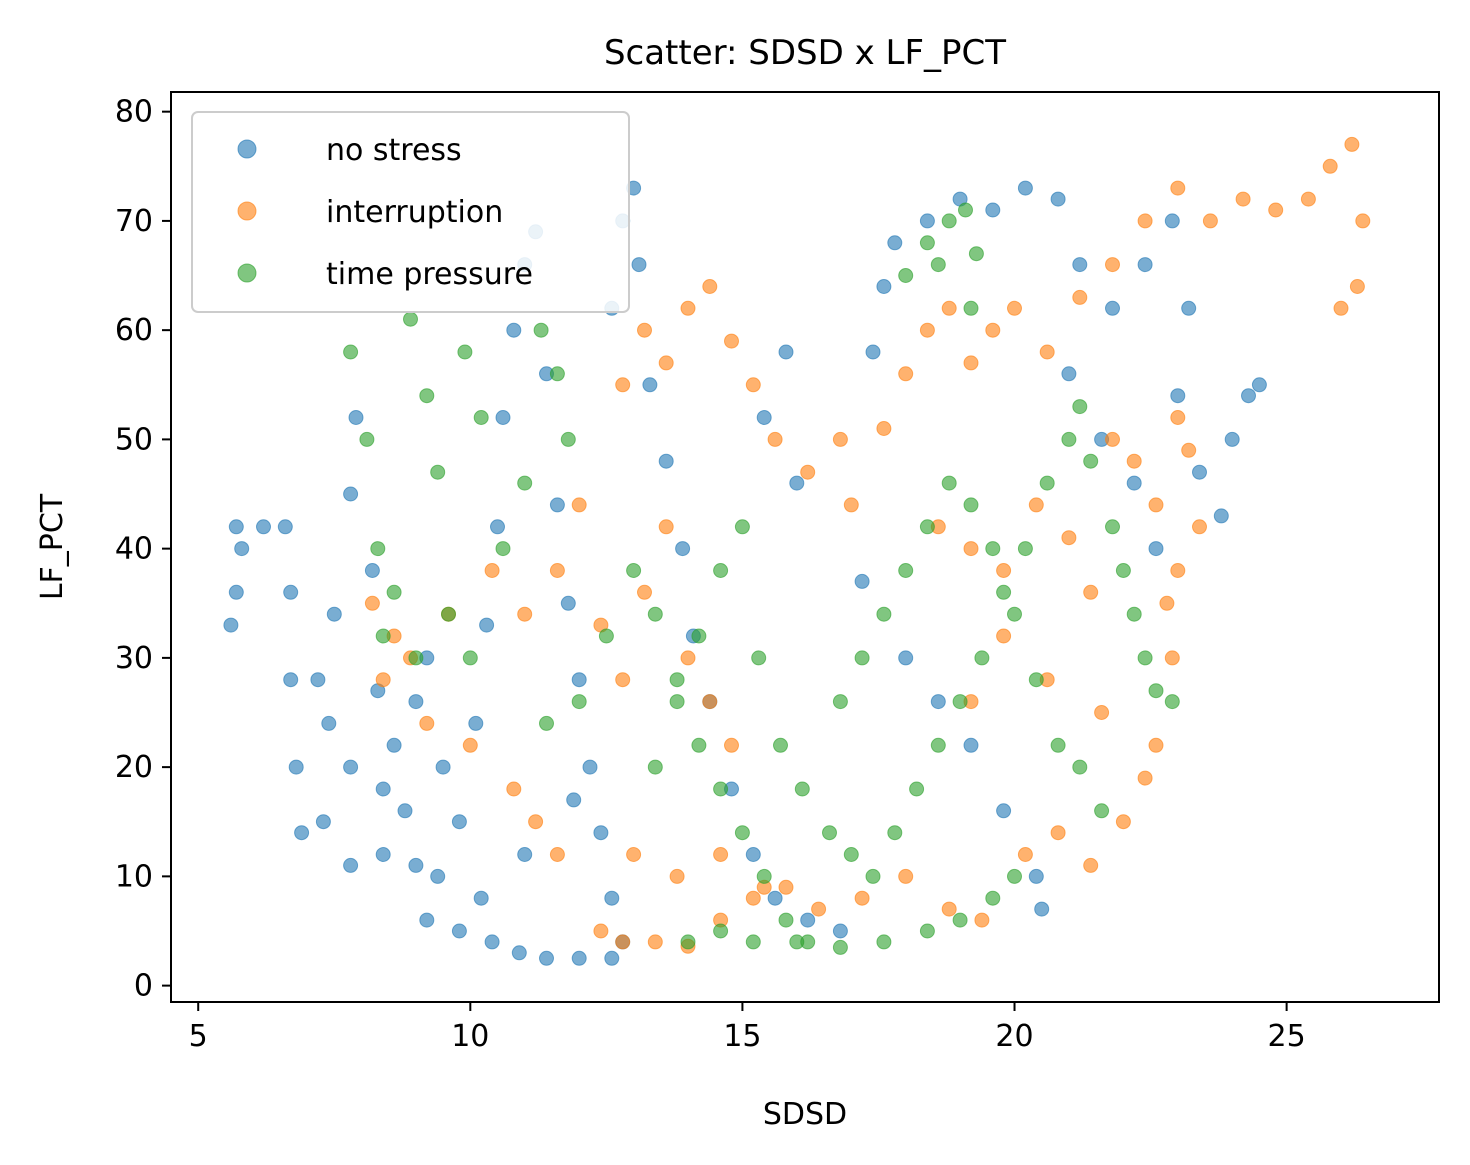 This screenshot has height=1165, width=1470. I want to click on legend-box, so click(410, 212).